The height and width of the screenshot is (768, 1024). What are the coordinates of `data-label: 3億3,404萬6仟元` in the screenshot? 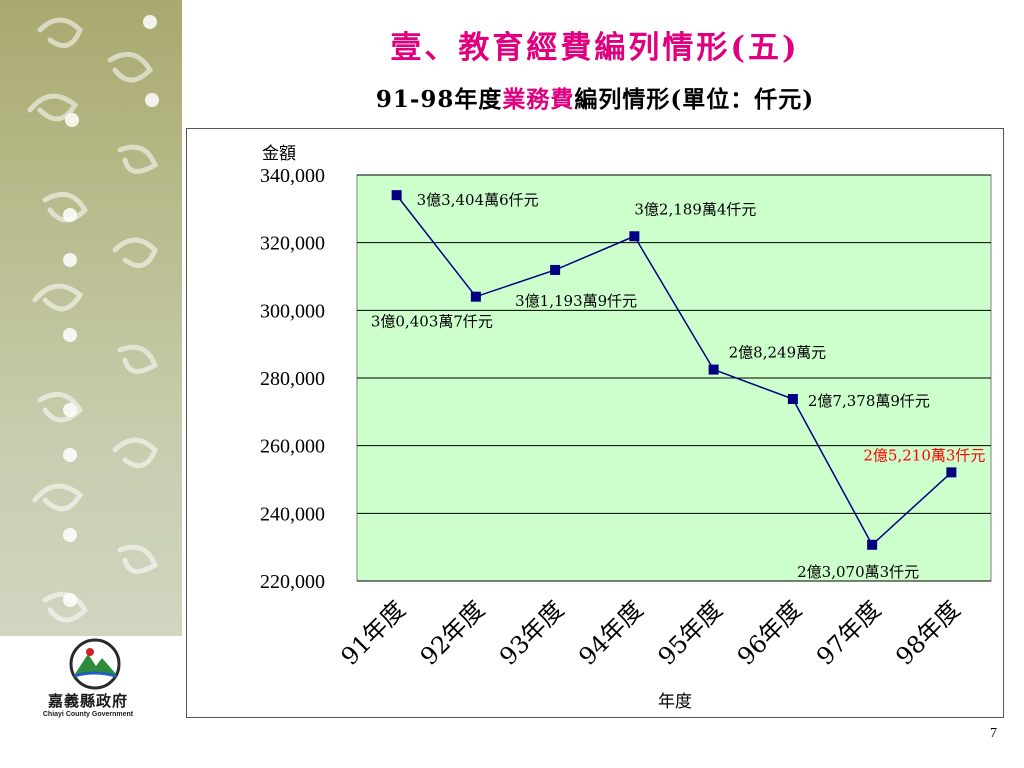 It's located at (478, 200).